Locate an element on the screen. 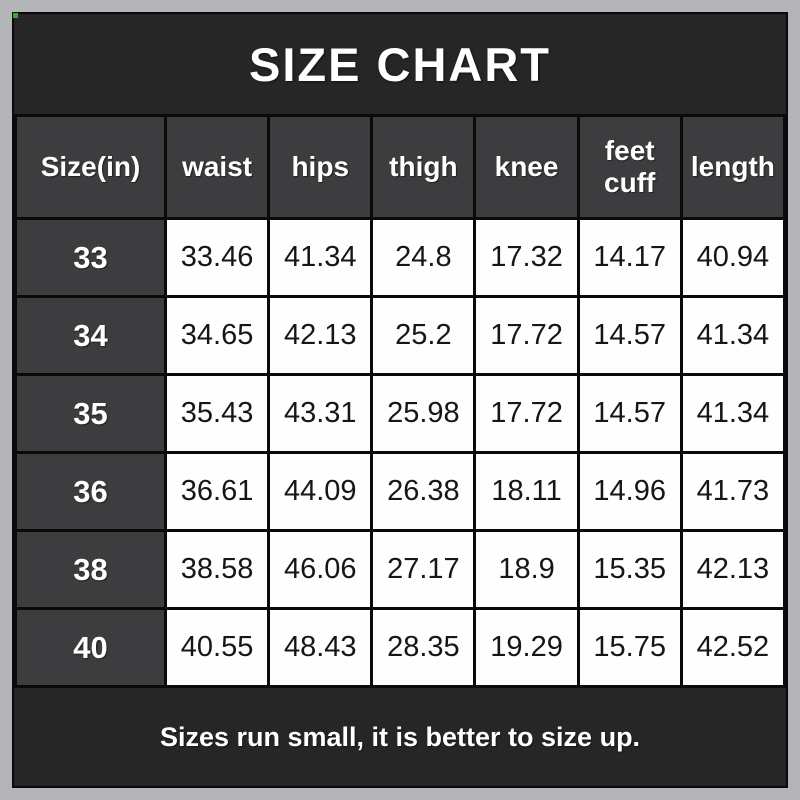  size-cell: 34 is located at coordinates (90, 335).